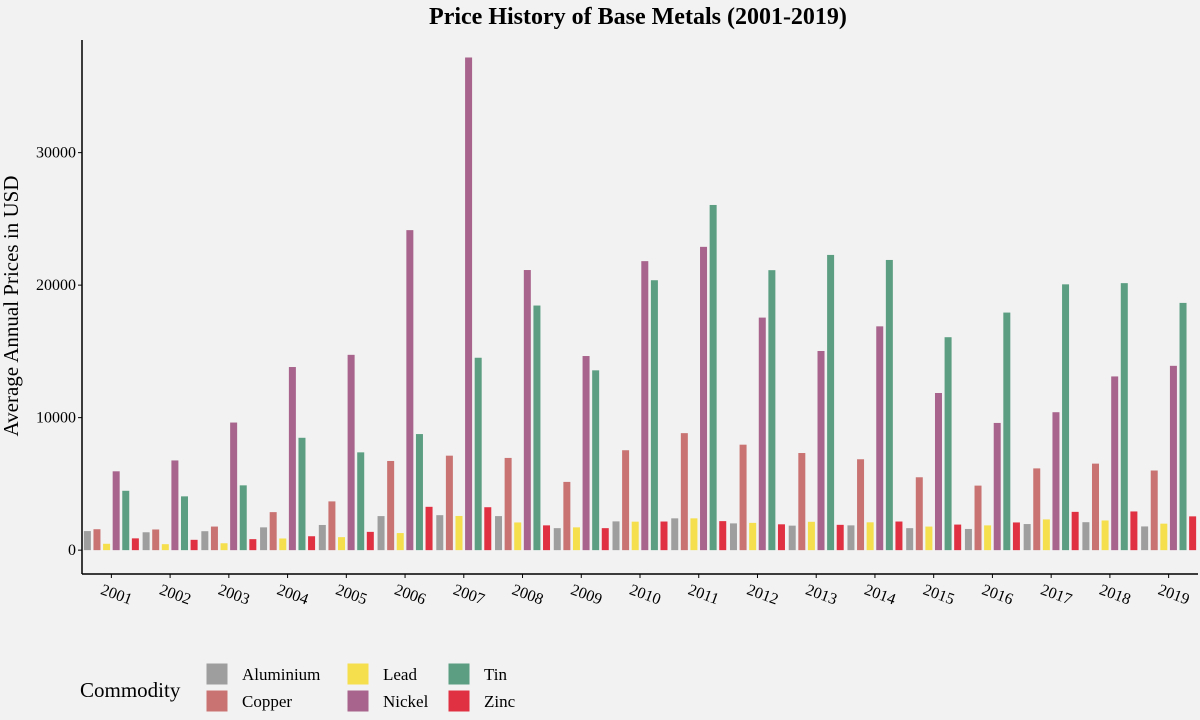  Describe the element at coordinates (312, 543) in the screenshot. I see `bar-zinc-2004` at that location.